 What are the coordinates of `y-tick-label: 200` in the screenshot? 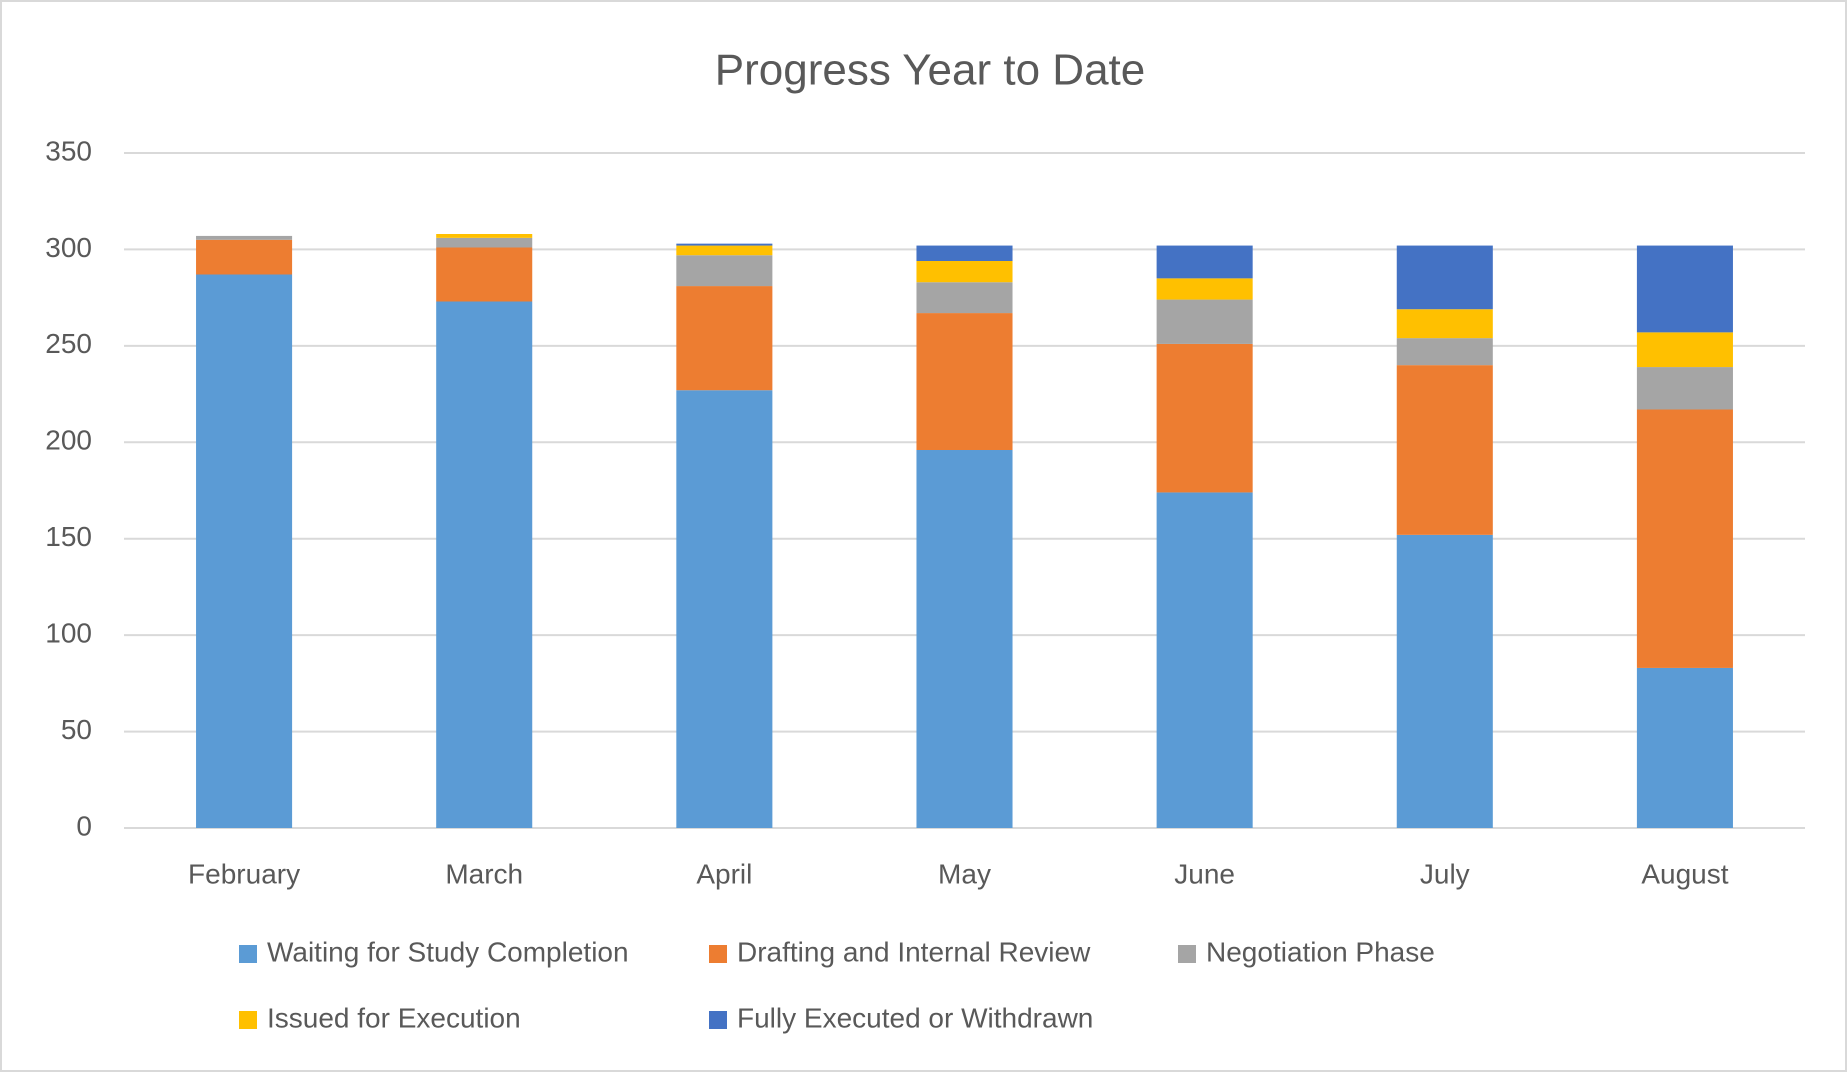 It's located at (68, 440).